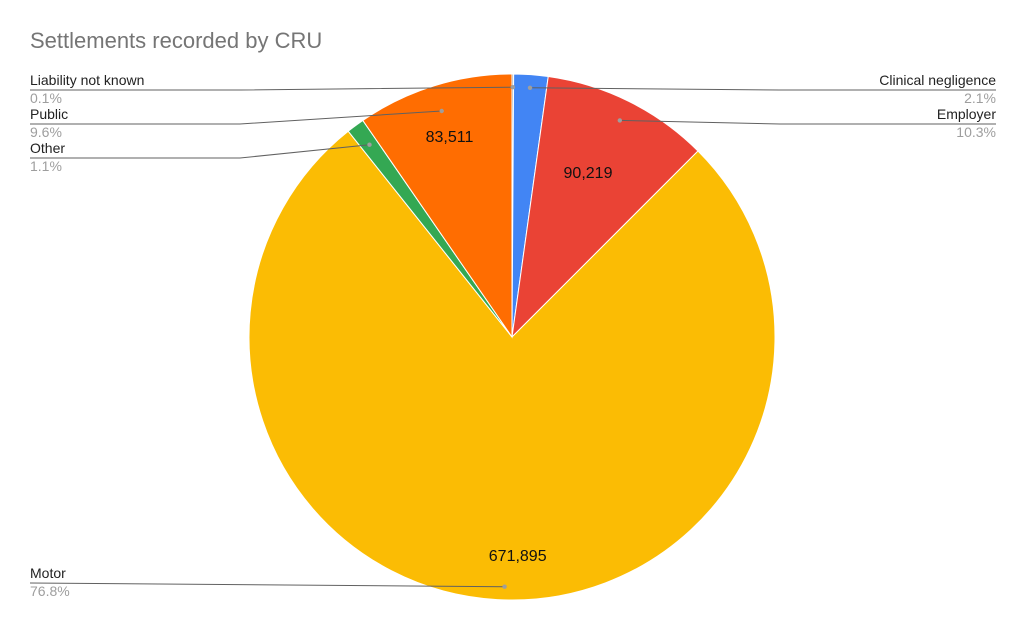 The width and height of the screenshot is (1023, 628). Describe the element at coordinates (980, 98) in the screenshot. I see `slice-percent-label: 2.1%` at that location.